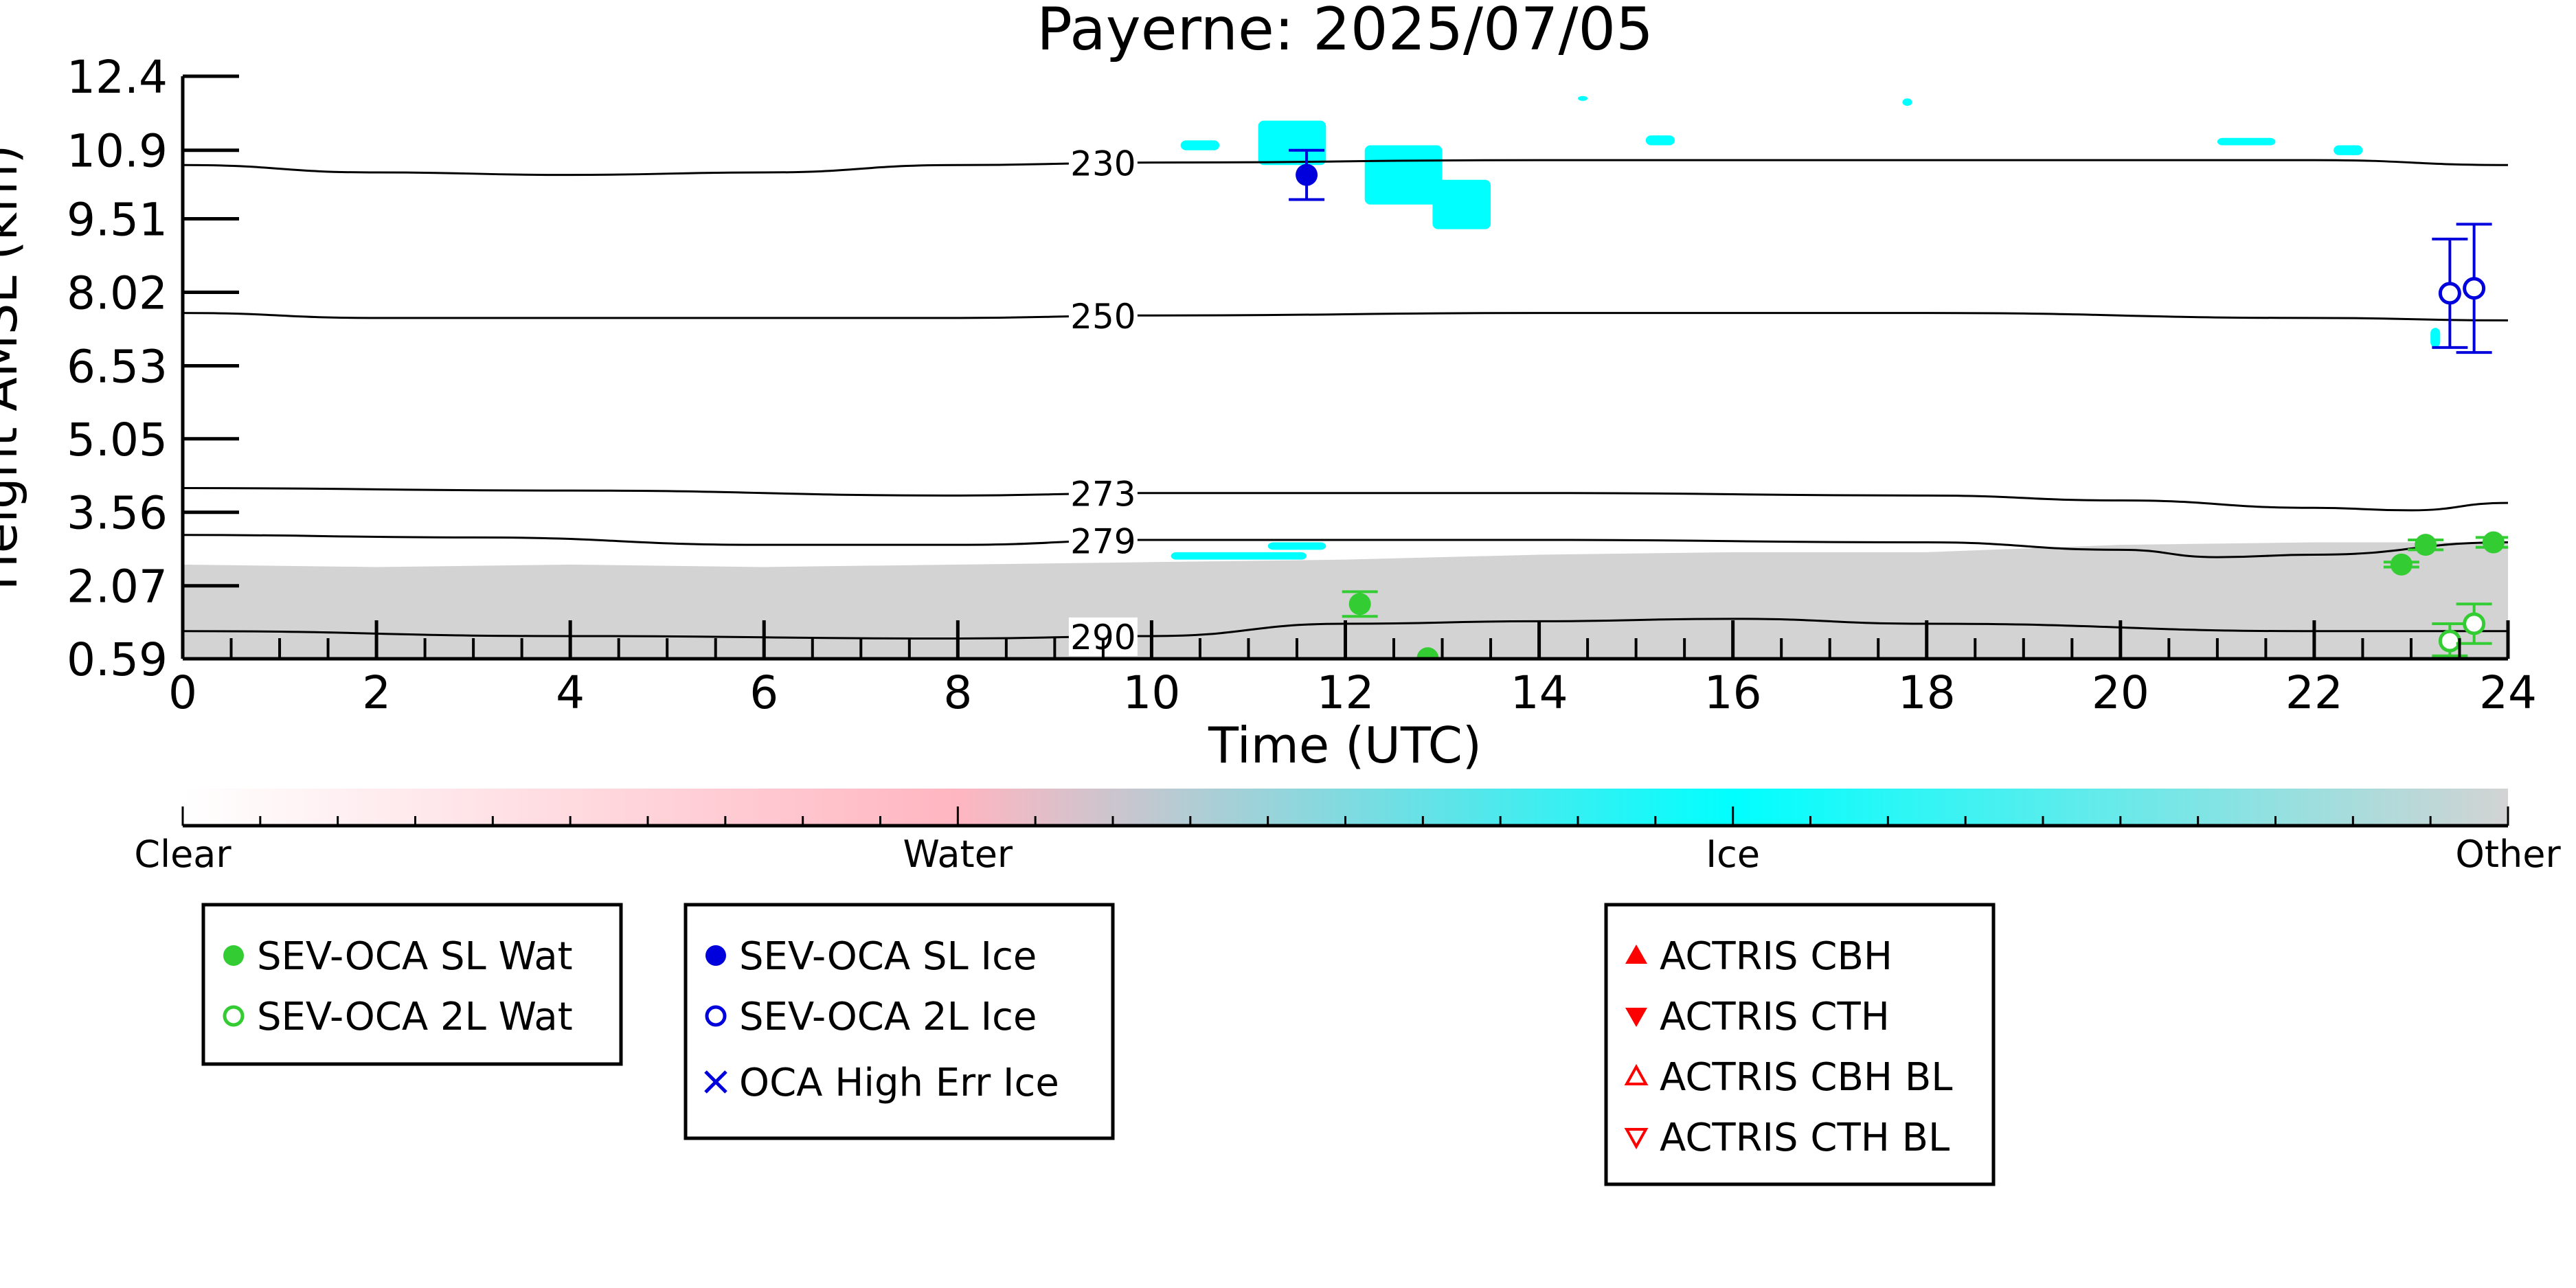 The width and height of the screenshot is (2576, 1288). I want to click on y-tick-label: 5.05, so click(117, 440).